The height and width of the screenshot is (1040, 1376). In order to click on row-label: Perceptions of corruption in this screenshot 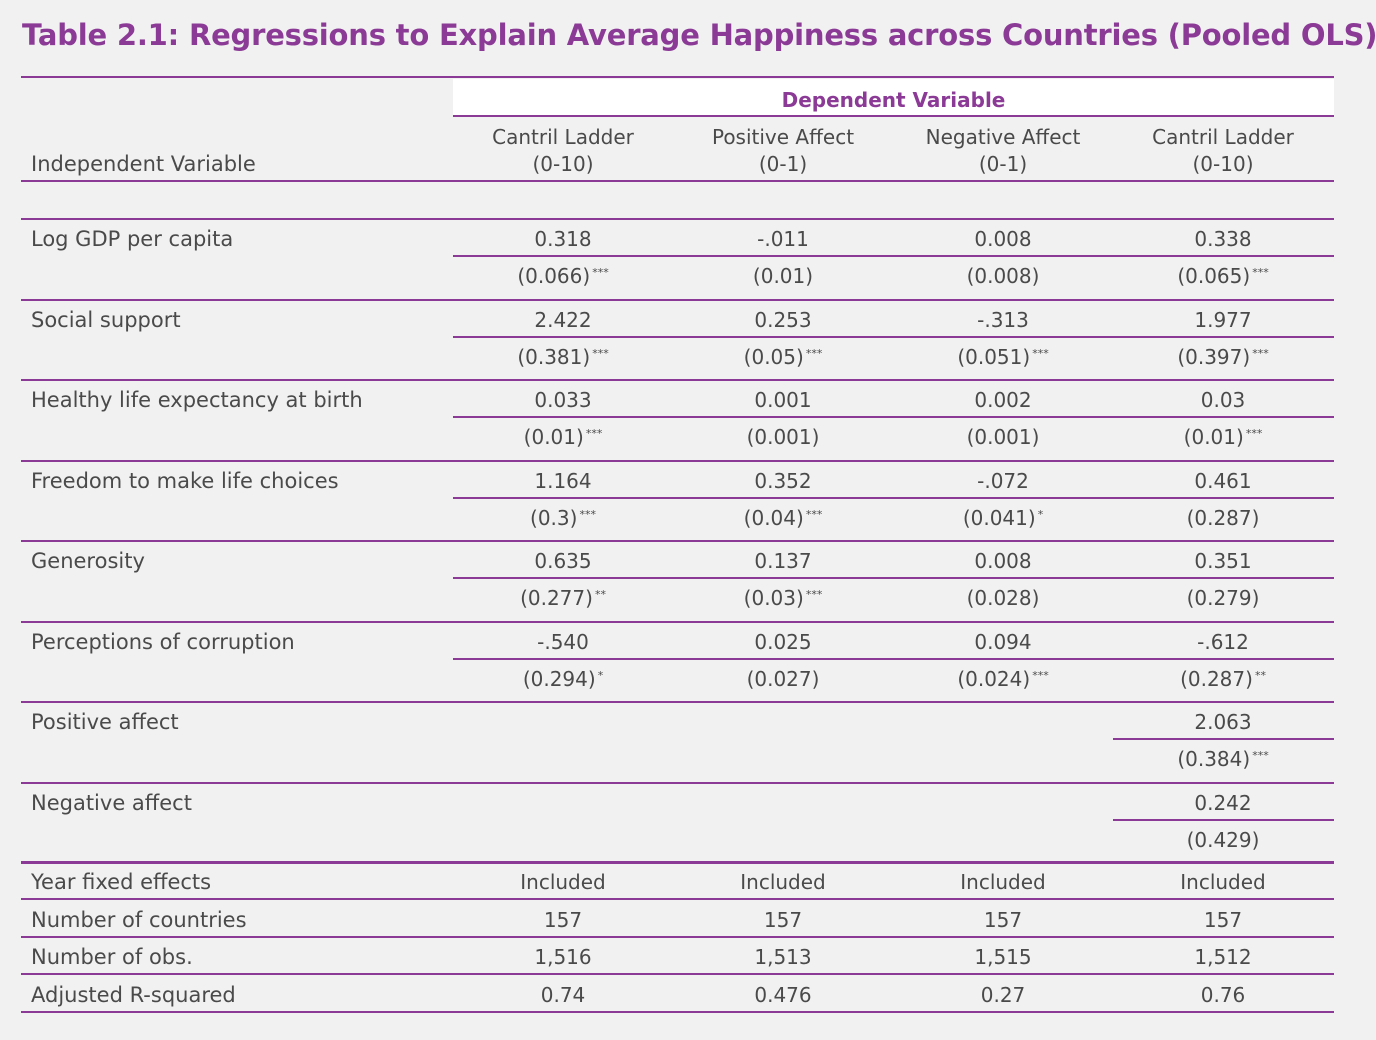, I will do `click(163, 641)`.